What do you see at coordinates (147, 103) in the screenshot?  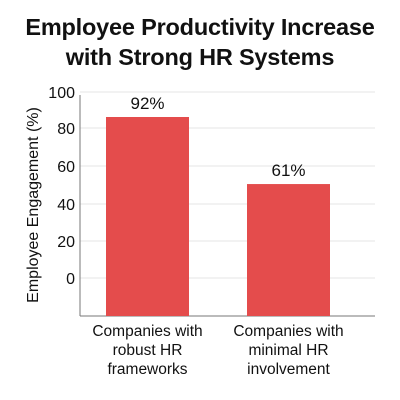 I see `data-label: 92%` at bounding box center [147, 103].